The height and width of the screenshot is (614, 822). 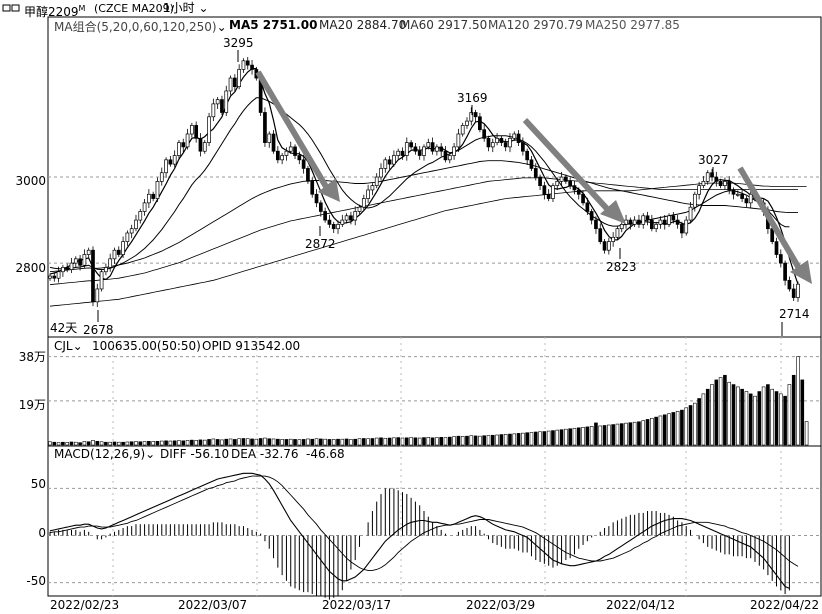 What do you see at coordinates (632, 25) in the screenshot?
I see `ma250-value: MA250 2977.85` at bounding box center [632, 25].